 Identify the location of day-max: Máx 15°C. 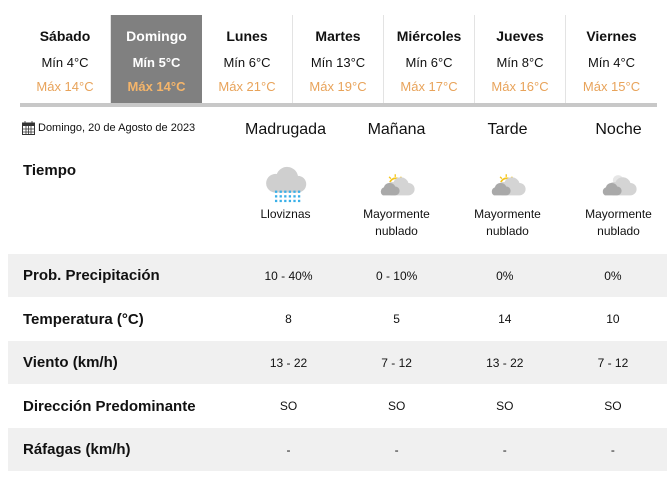
(611, 86).